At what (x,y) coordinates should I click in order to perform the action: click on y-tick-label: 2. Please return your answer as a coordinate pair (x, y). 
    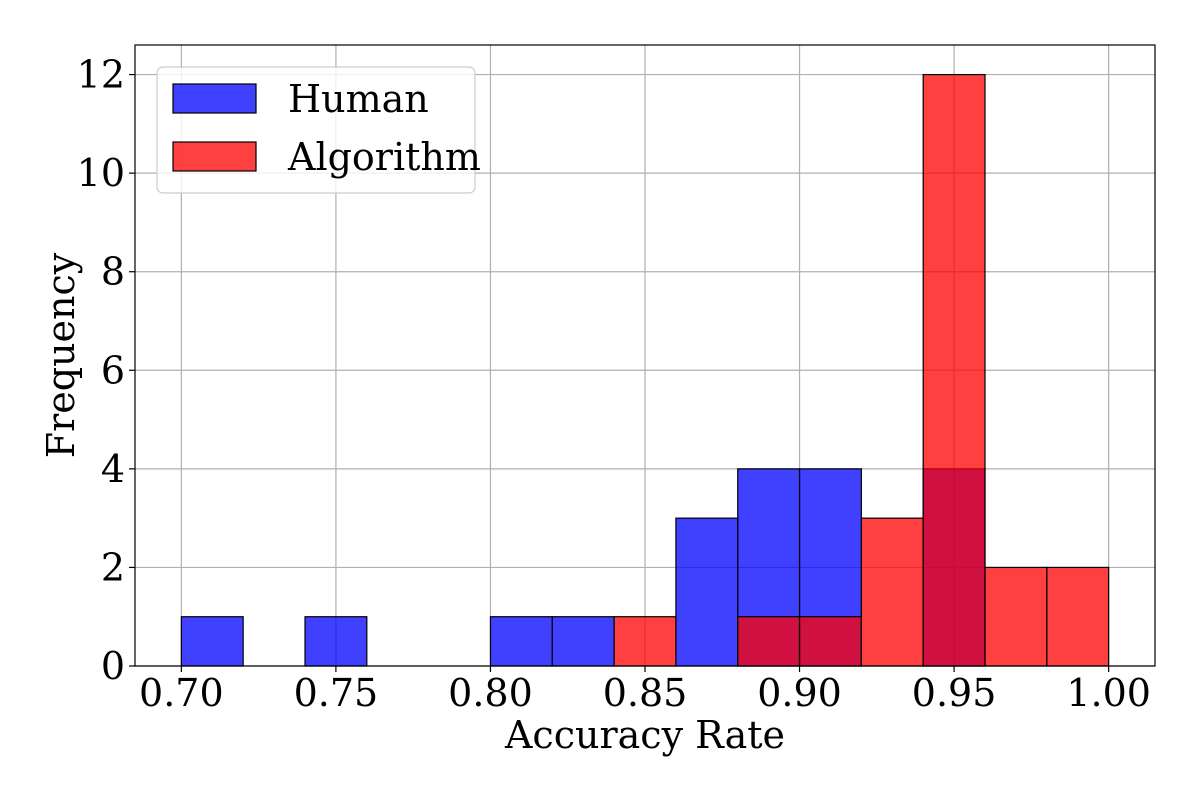
    Looking at the image, I should click on (113, 567).